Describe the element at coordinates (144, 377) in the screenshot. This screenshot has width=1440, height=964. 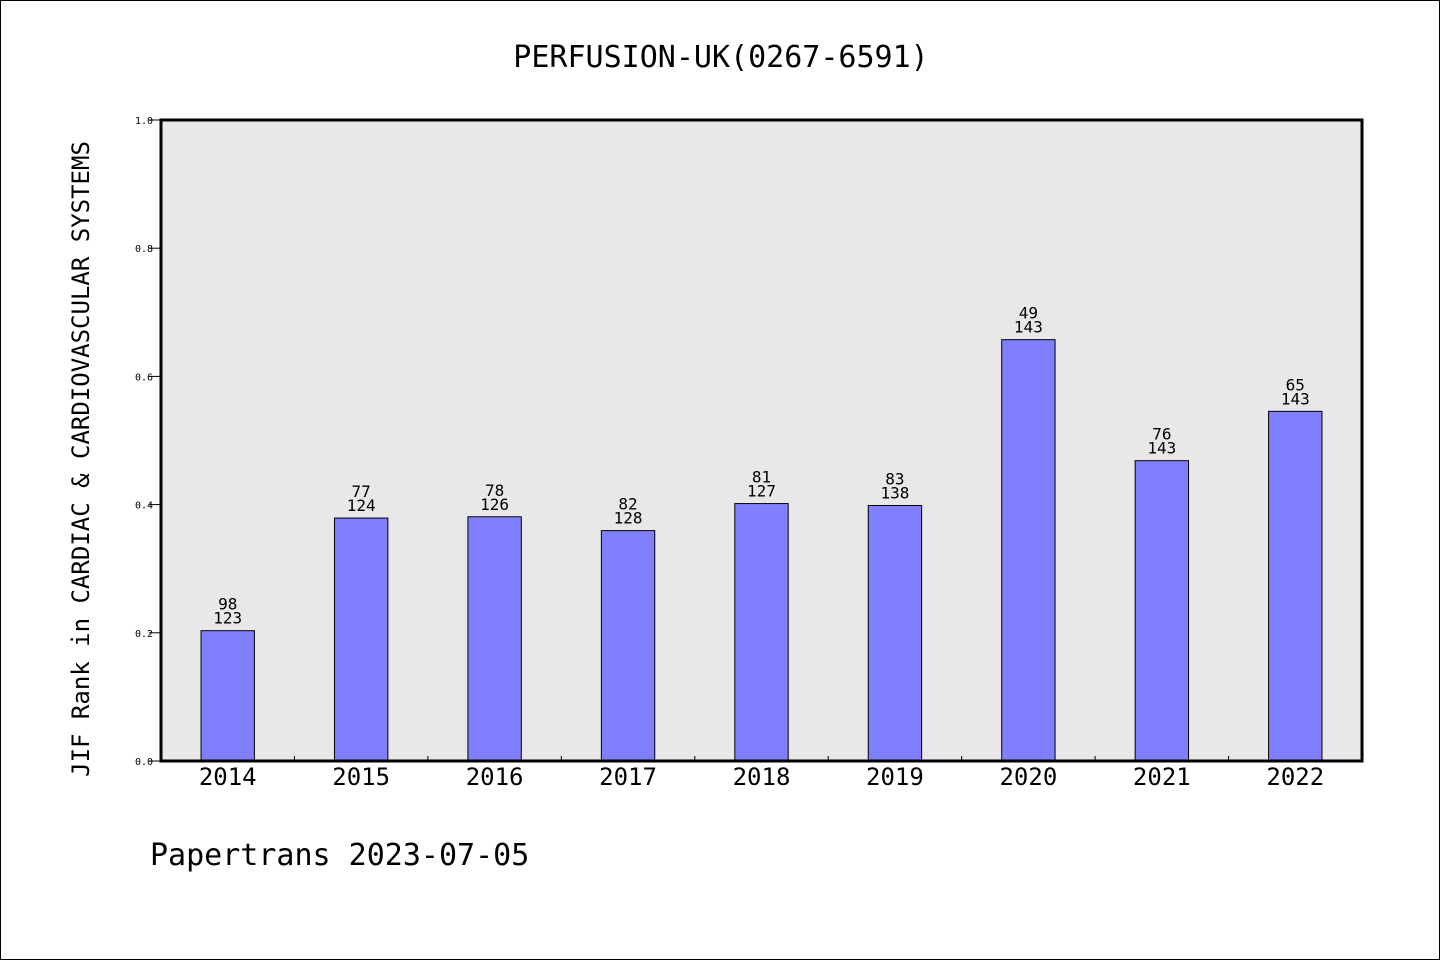
I see `y-tick-label: 0.6` at that location.